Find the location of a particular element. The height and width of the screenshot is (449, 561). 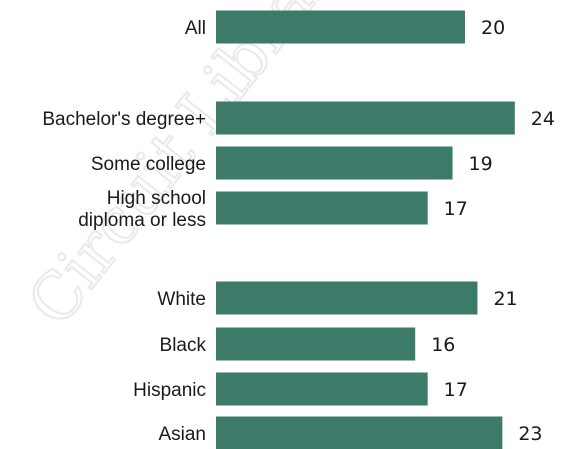

category-label-bachelor-s-degree: Bachelor's degree+ is located at coordinates (124, 119).